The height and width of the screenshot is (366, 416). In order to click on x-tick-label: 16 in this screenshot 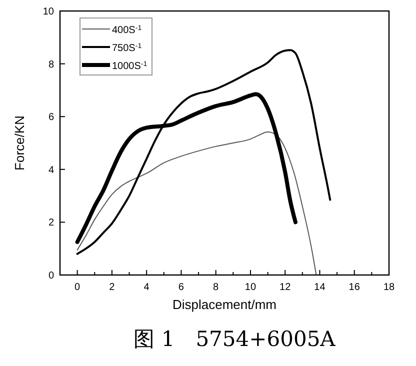, I will do `click(354, 287)`.